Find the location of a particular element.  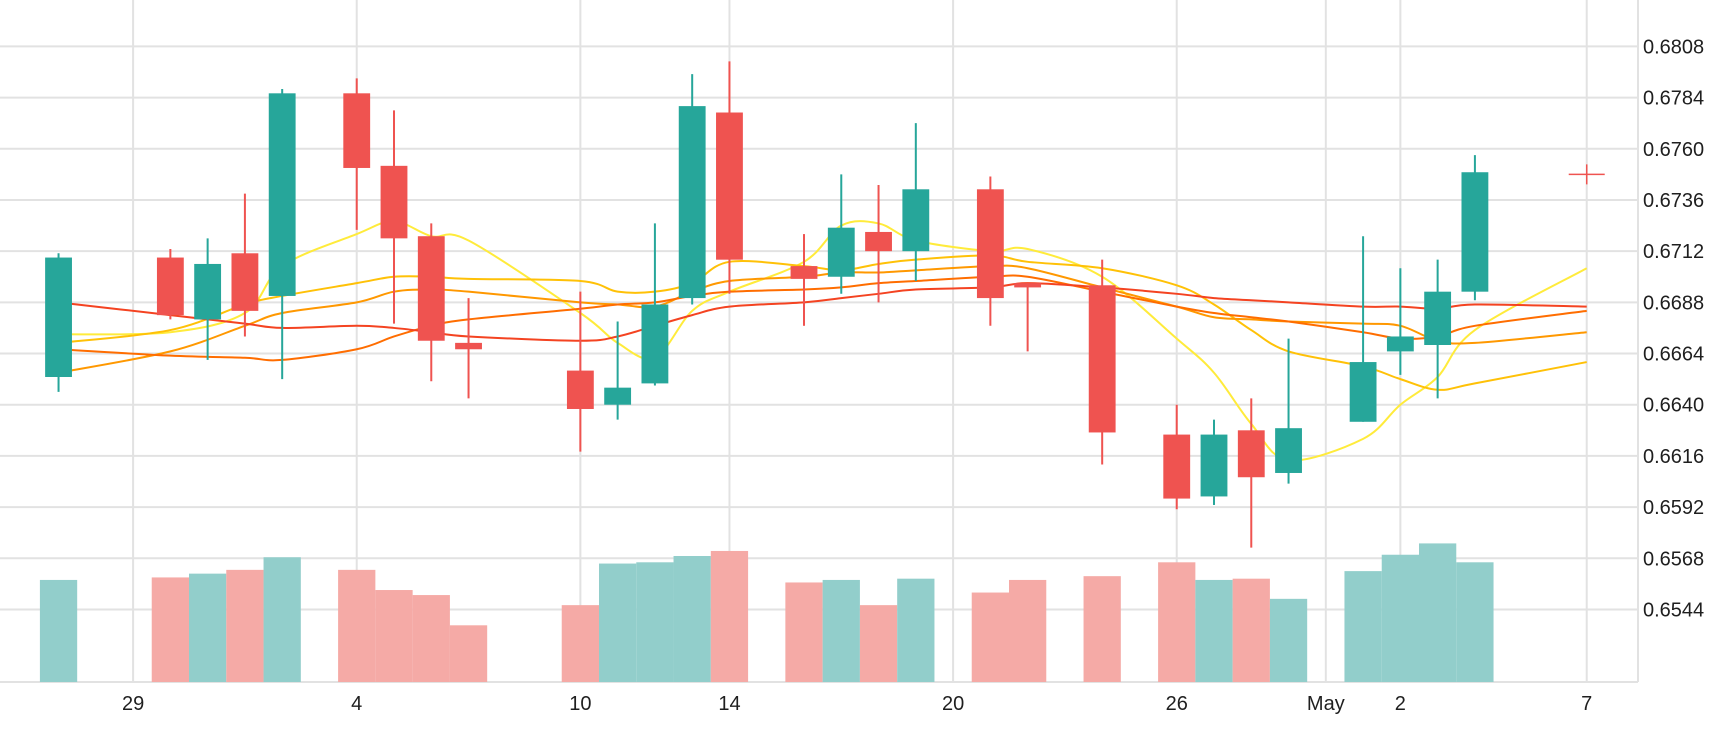

y-tick-label: 0.6808 is located at coordinates (1673, 47).